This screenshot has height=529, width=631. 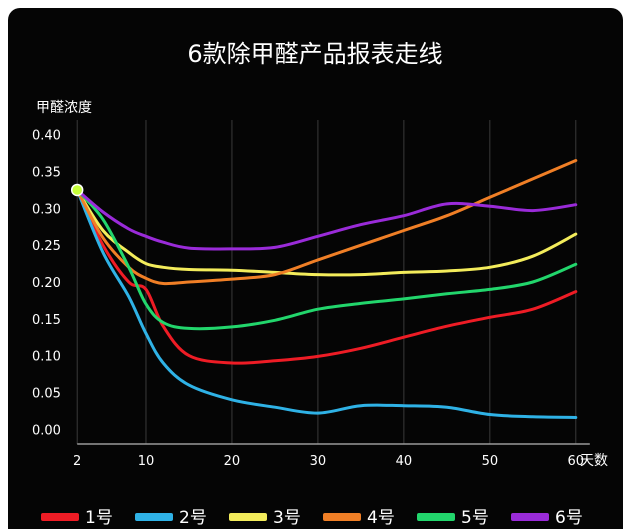 What do you see at coordinates (146, 461) in the screenshot?
I see `x-tick-label: 10` at bounding box center [146, 461].